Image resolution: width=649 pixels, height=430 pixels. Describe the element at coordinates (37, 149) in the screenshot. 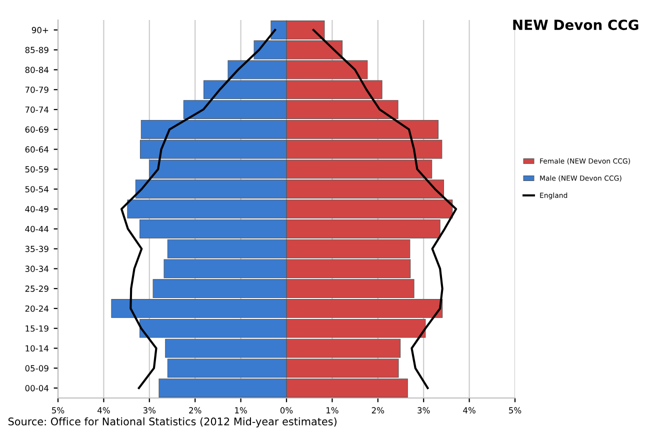

I see `y-tick-label: 60-64` at that location.